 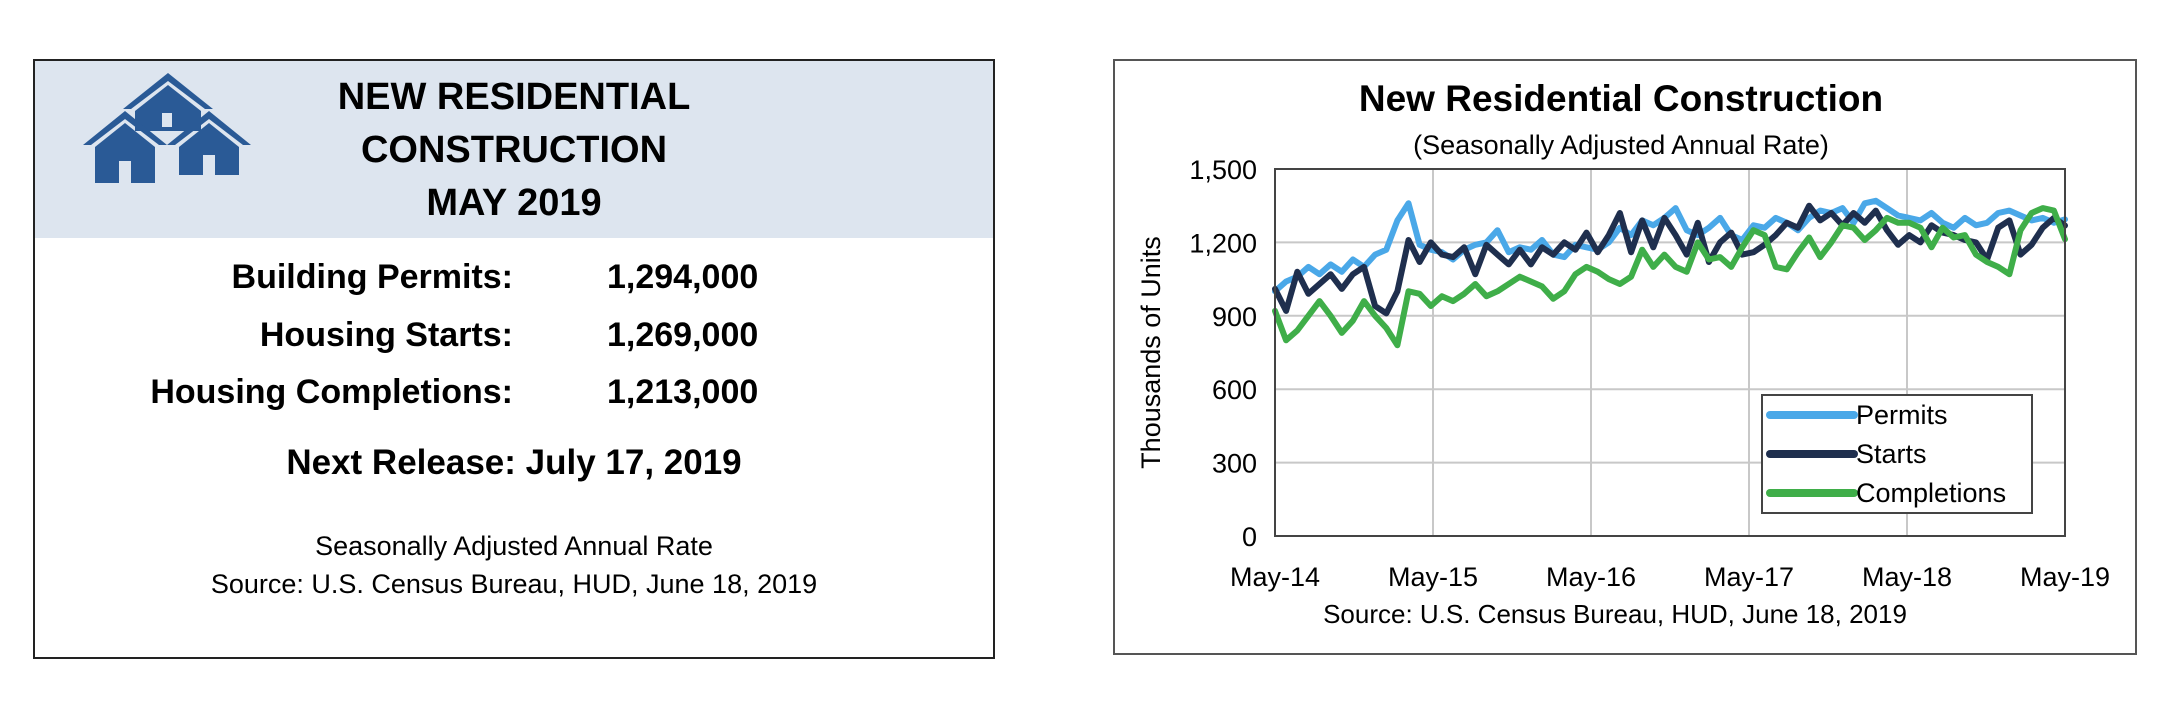 I want to click on legend-label-starts: Starts, so click(x=1891, y=454).